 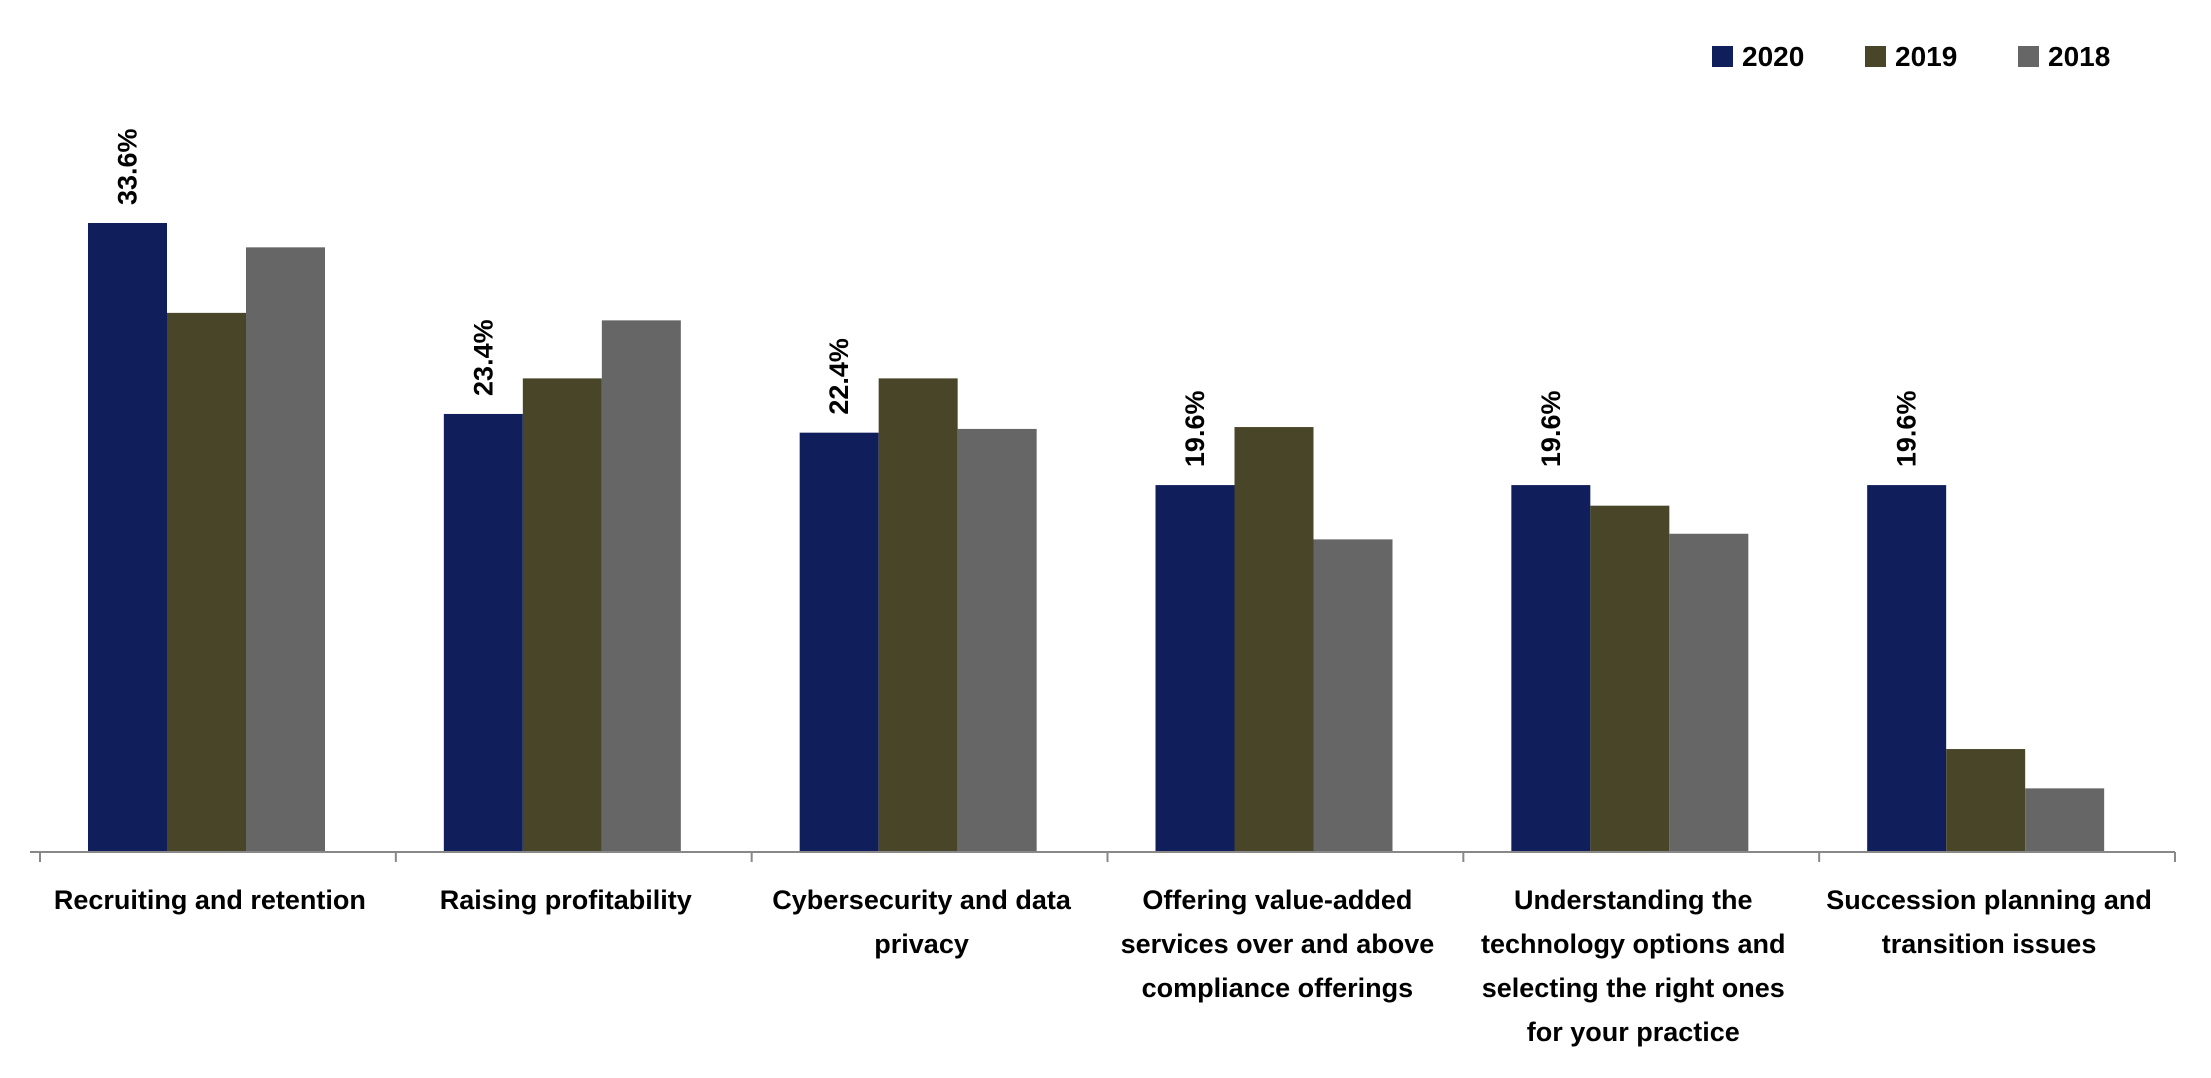 I want to click on legend-label-2018: 2018, so click(x=2079, y=56).